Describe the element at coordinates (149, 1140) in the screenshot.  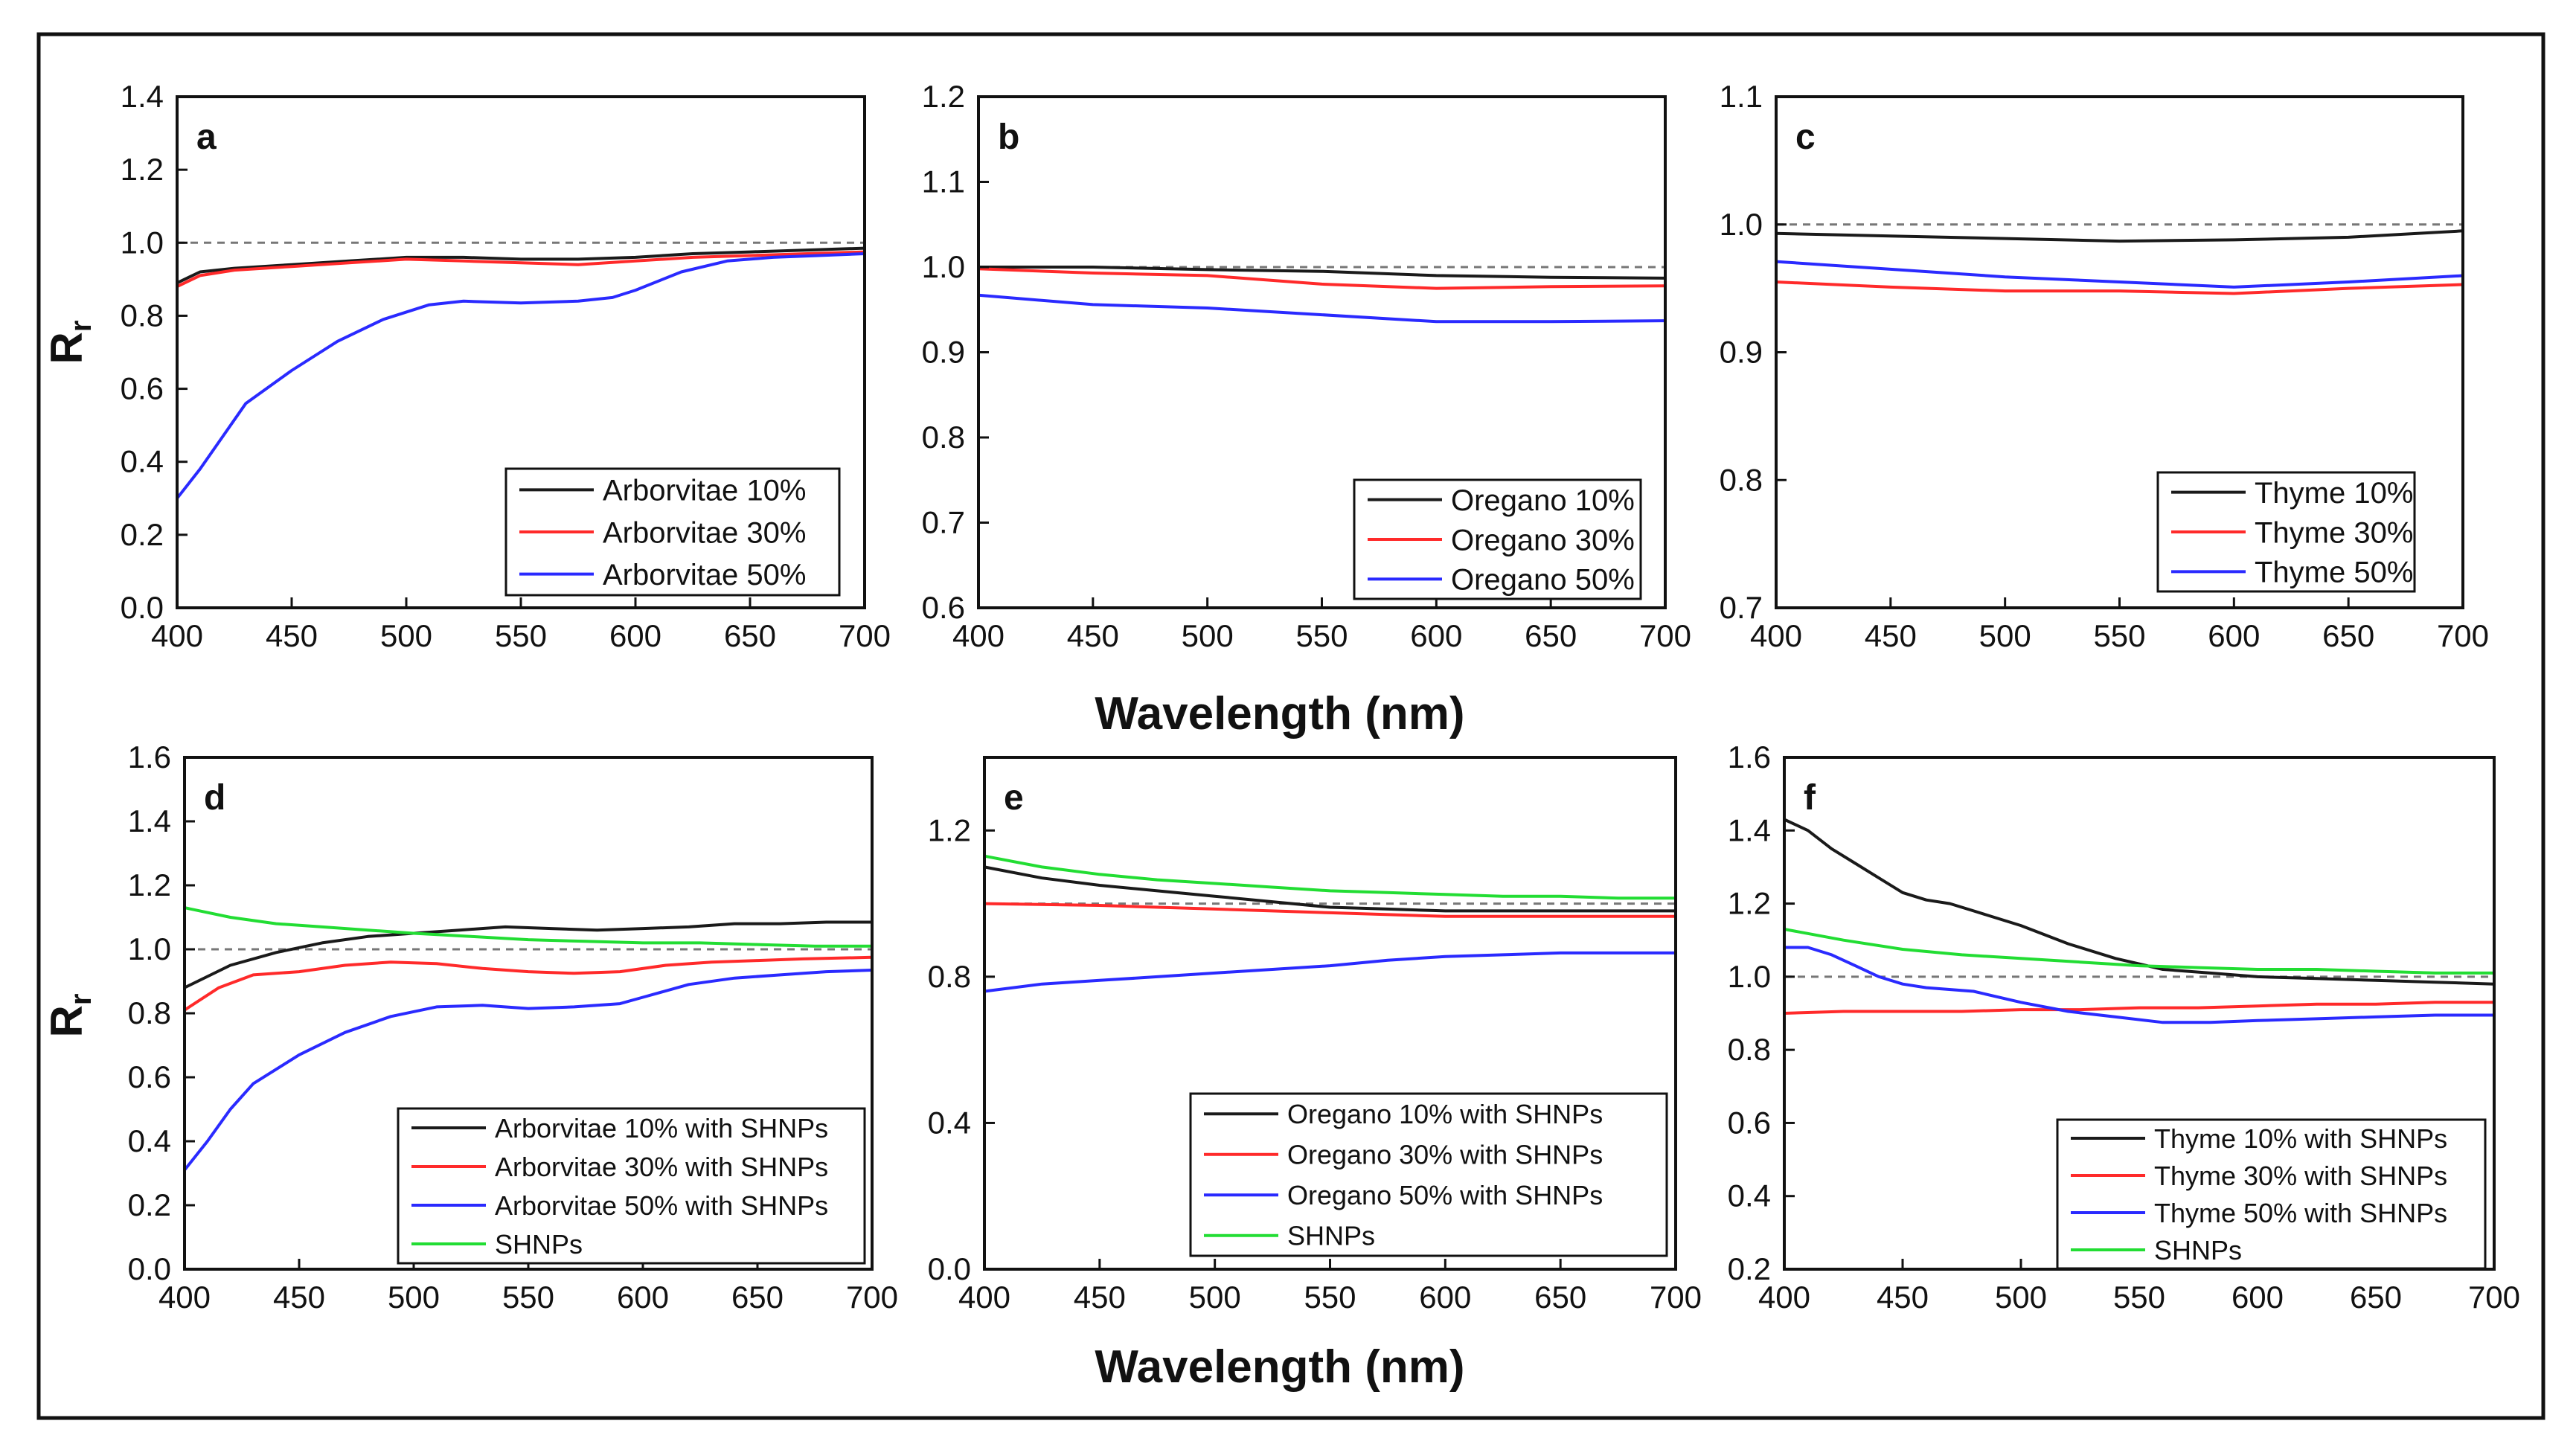
I see `y-tick-label-d-2: 0.4` at that location.